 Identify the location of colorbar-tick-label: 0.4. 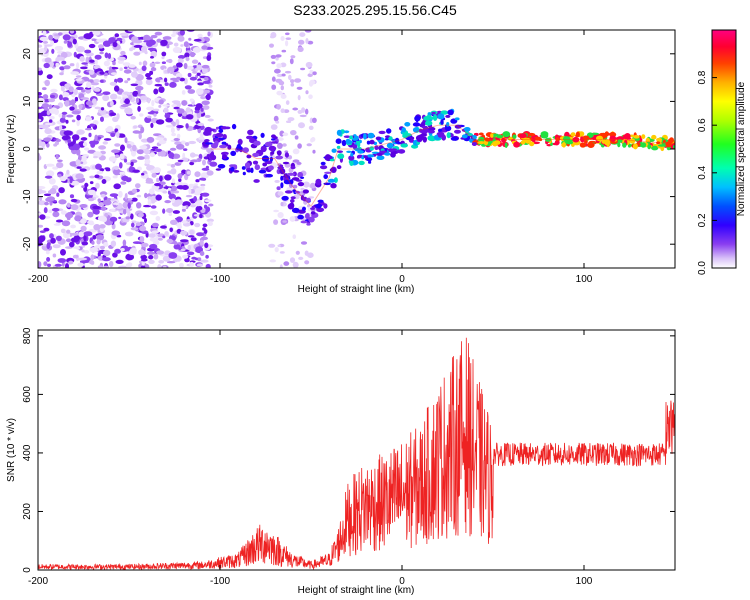
(702, 172).